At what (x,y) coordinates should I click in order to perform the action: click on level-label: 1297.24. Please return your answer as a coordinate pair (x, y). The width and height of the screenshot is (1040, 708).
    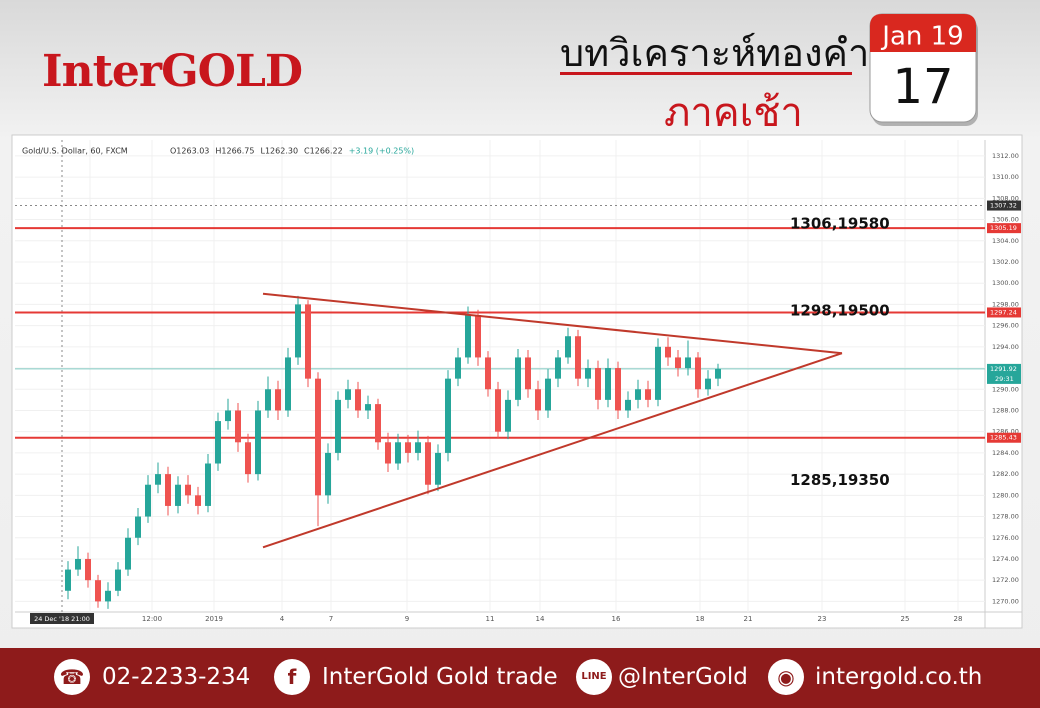
    Looking at the image, I should click on (1003, 312).